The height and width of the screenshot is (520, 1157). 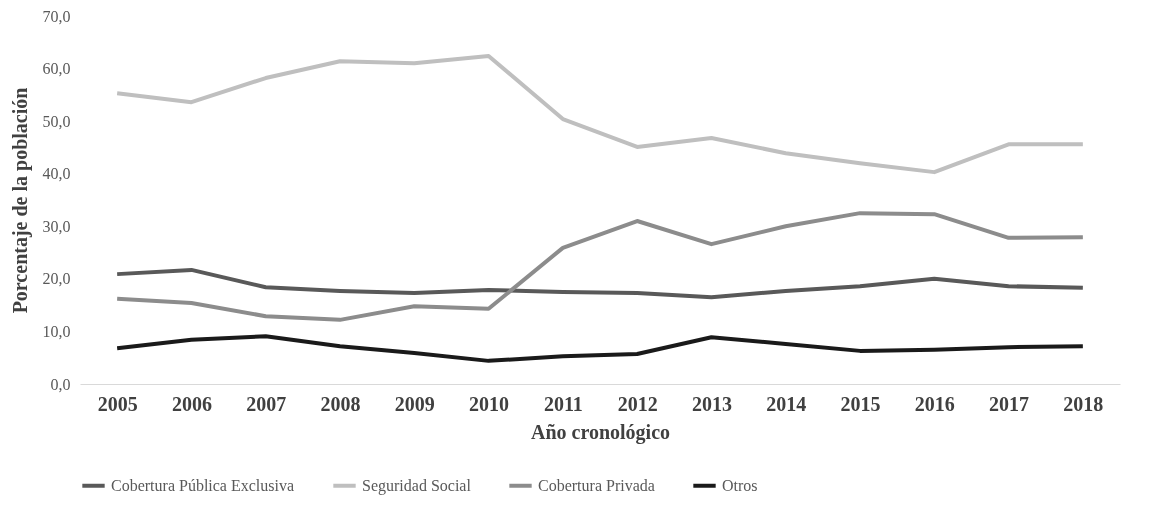 What do you see at coordinates (20, 200) in the screenshot?
I see `y-axis-title: Porcentaje de la población` at bounding box center [20, 200].